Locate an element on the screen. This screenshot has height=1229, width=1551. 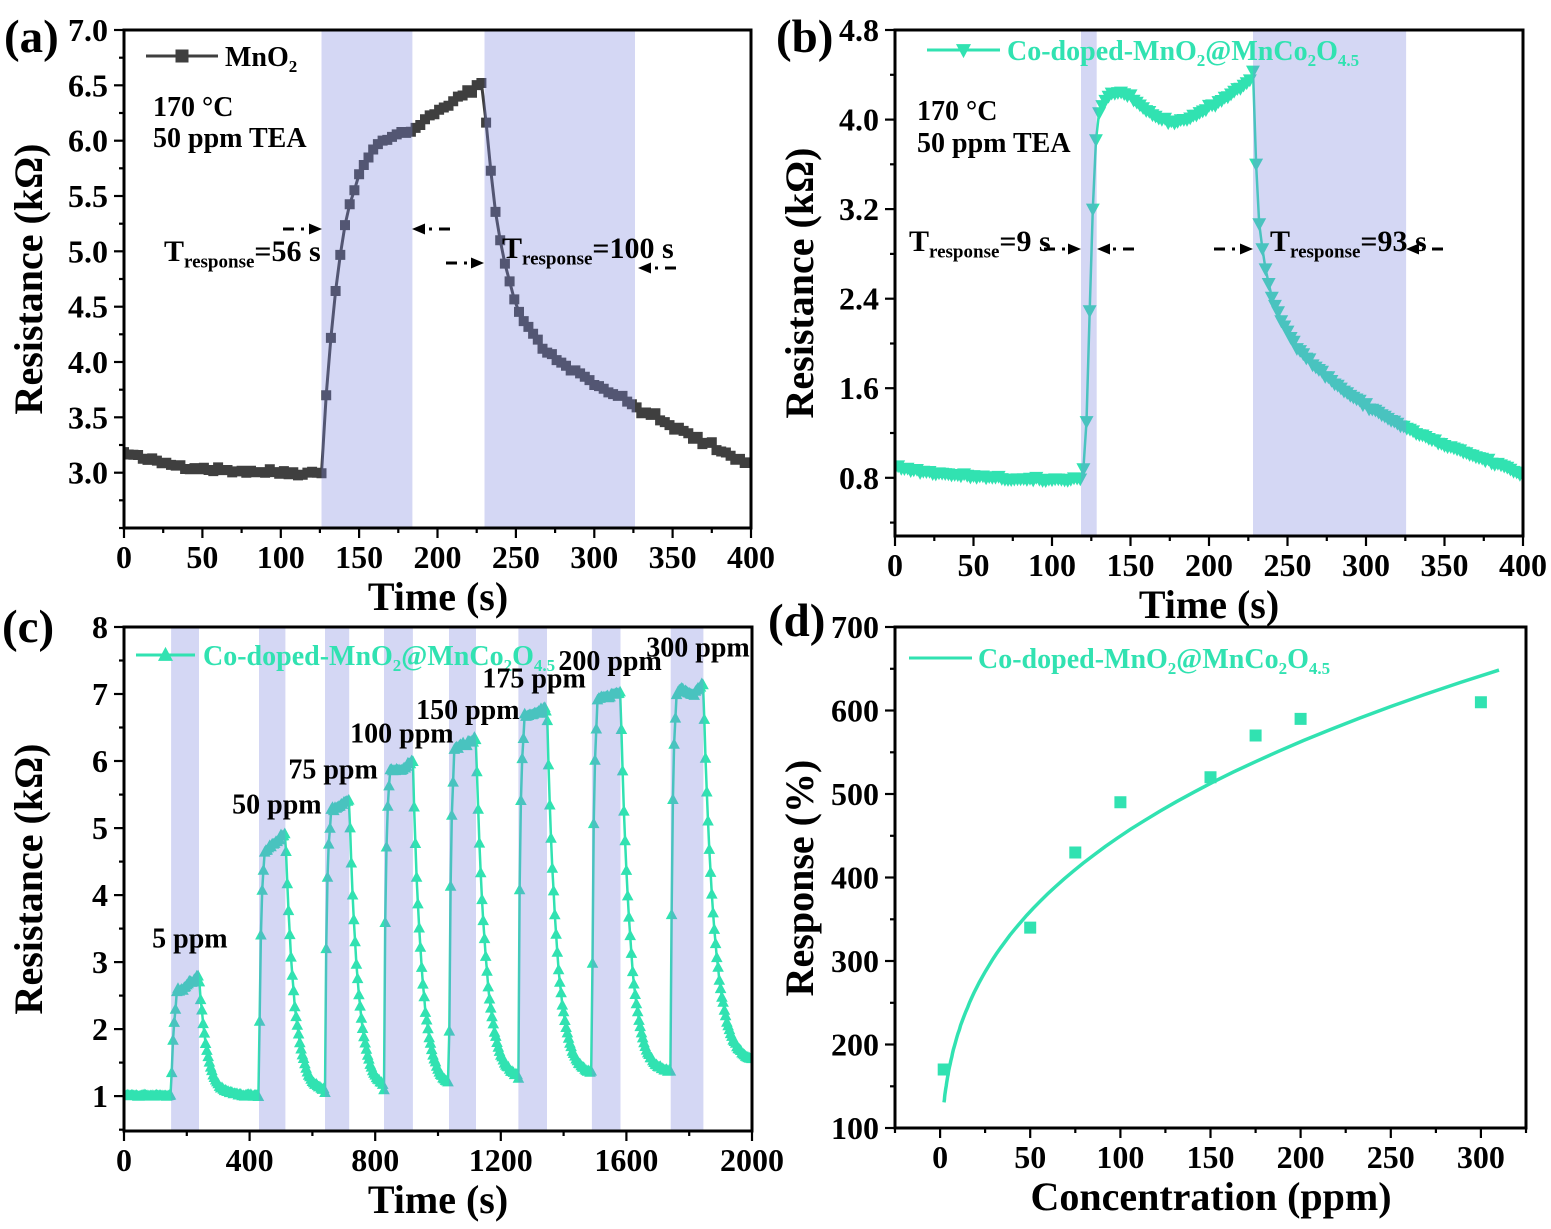
panel-b-legend: Co-doped-MnO2@MnCo2O4.5 is located at coordinates (1143, 53).